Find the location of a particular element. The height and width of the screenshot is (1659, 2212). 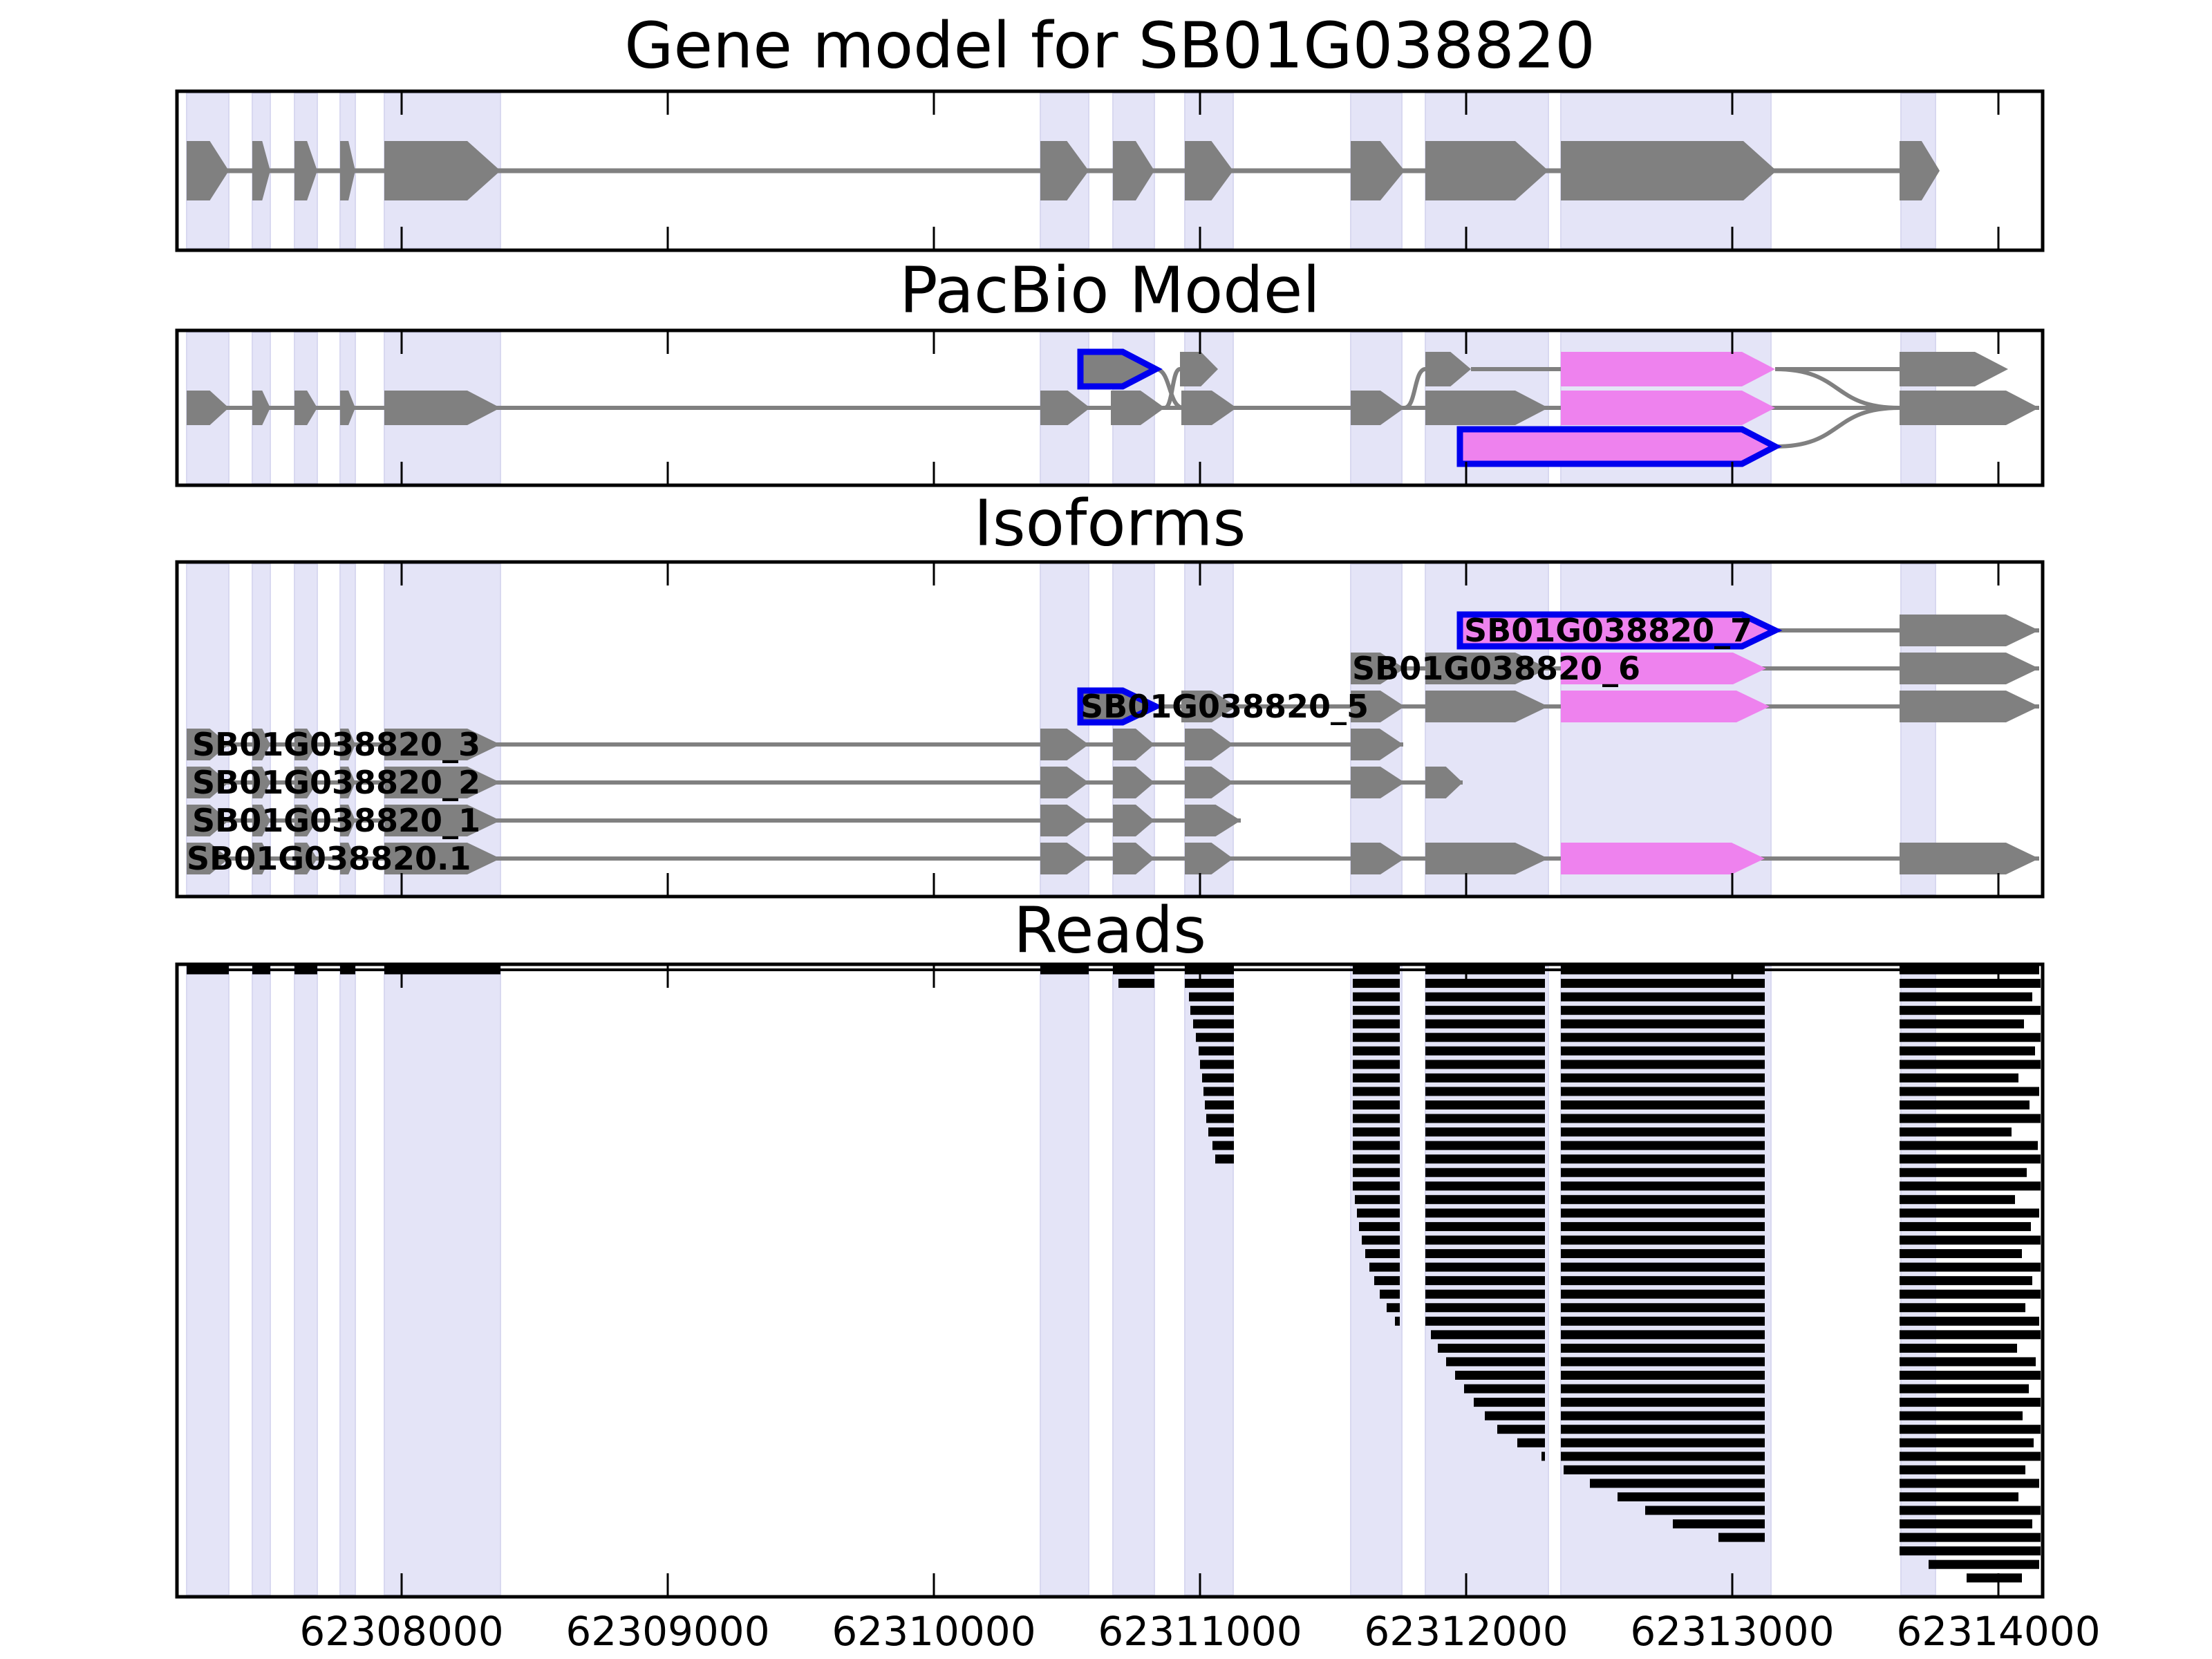

exon-violet is located at coordinates (1668, 369).